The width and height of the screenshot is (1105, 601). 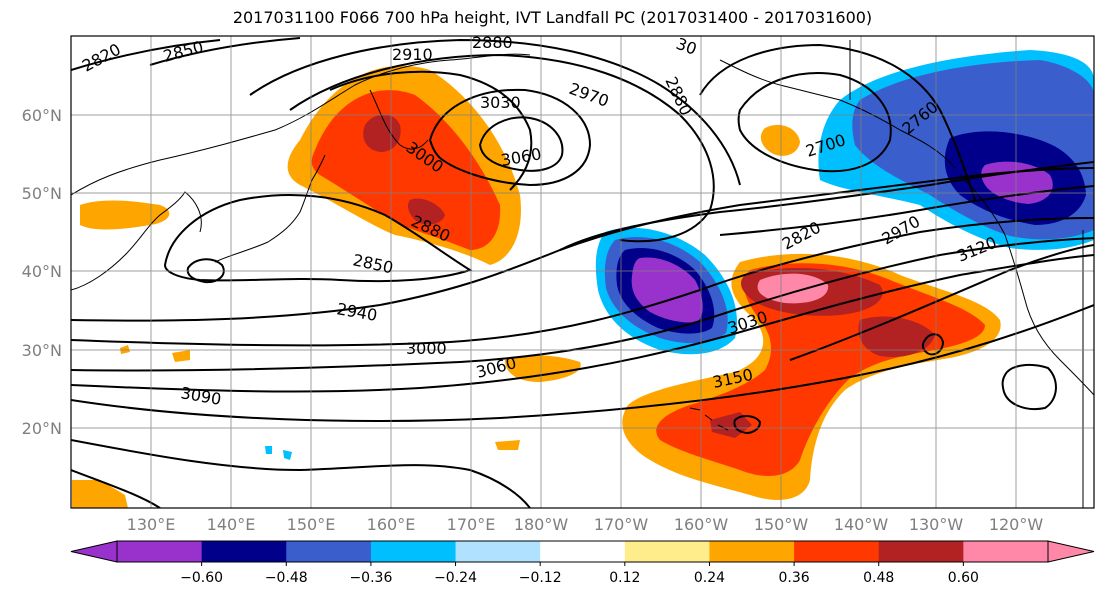 What do you see at coordinates (42, 428) in the screenshot?
I see `lat-tick-label: 20°N` at bounding box center [42, 428].